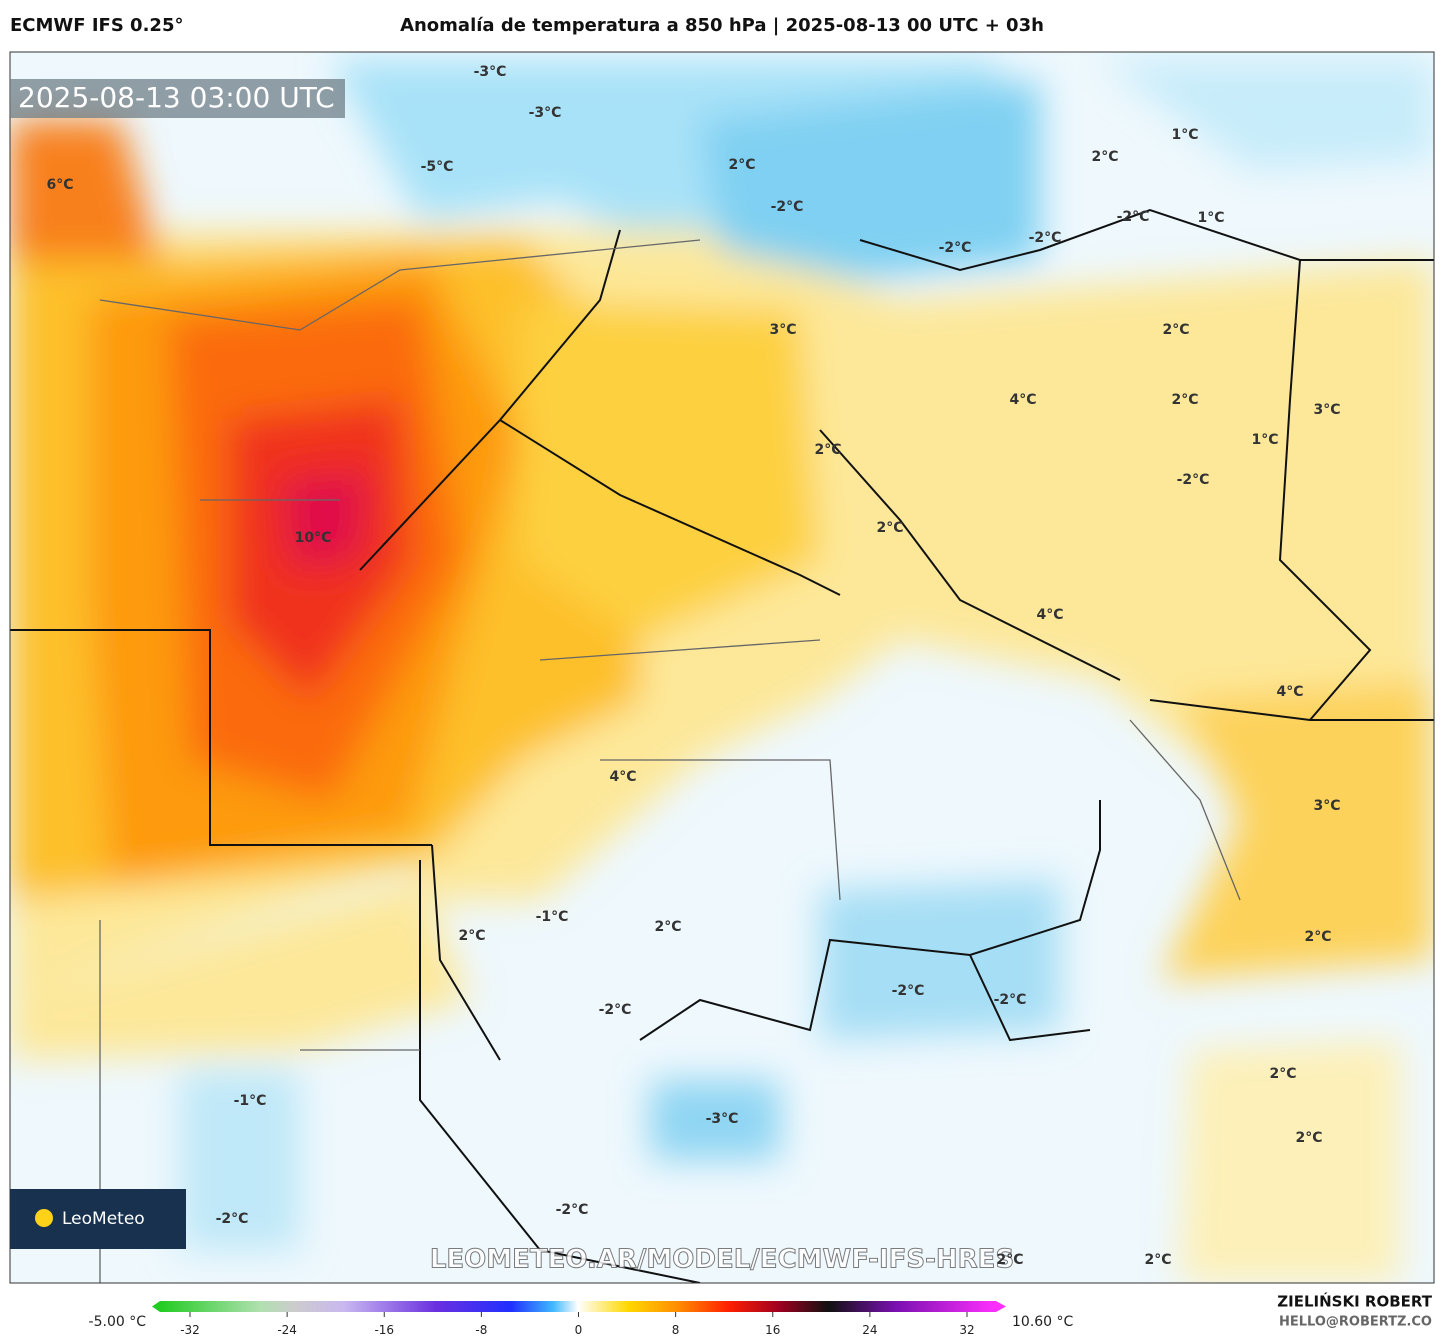 The height and width of the screenshot is (1339, 1444). I want to click on colorbar-tick-label: 24, so click(869, 1330).